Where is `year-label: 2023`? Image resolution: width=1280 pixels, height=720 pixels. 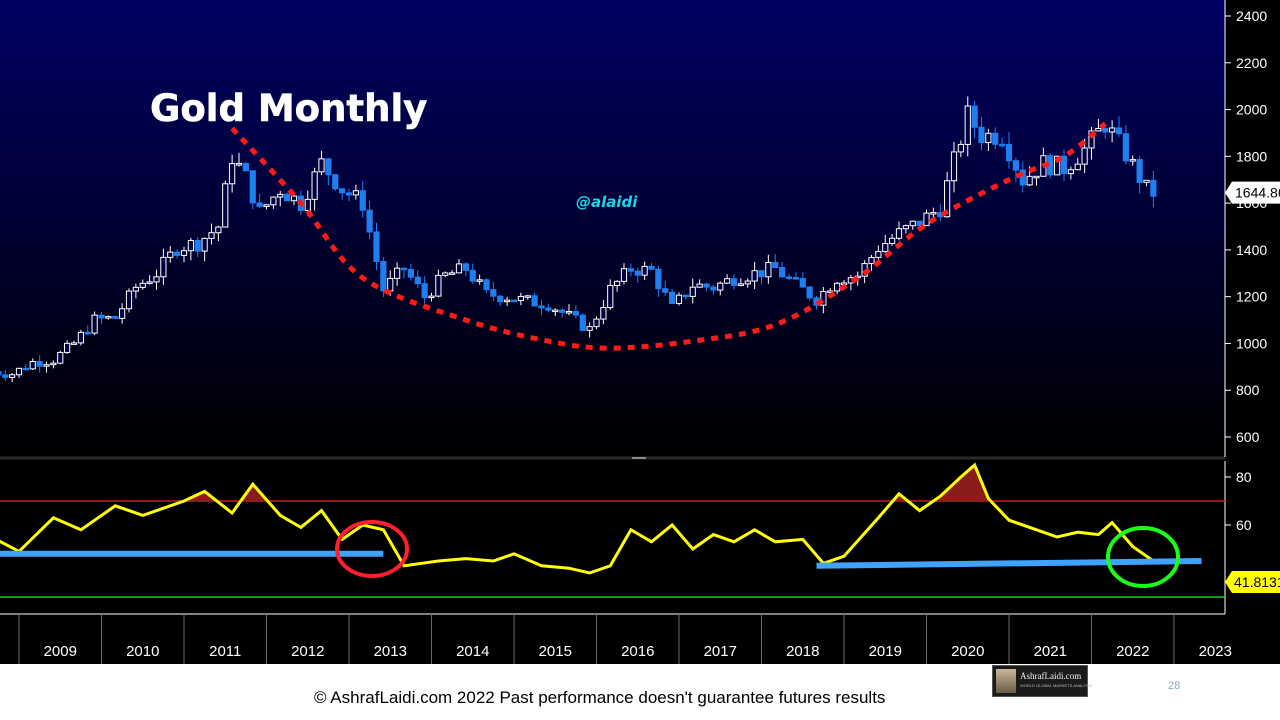 year-label: 2023 is located at coordinates (1215, 651).